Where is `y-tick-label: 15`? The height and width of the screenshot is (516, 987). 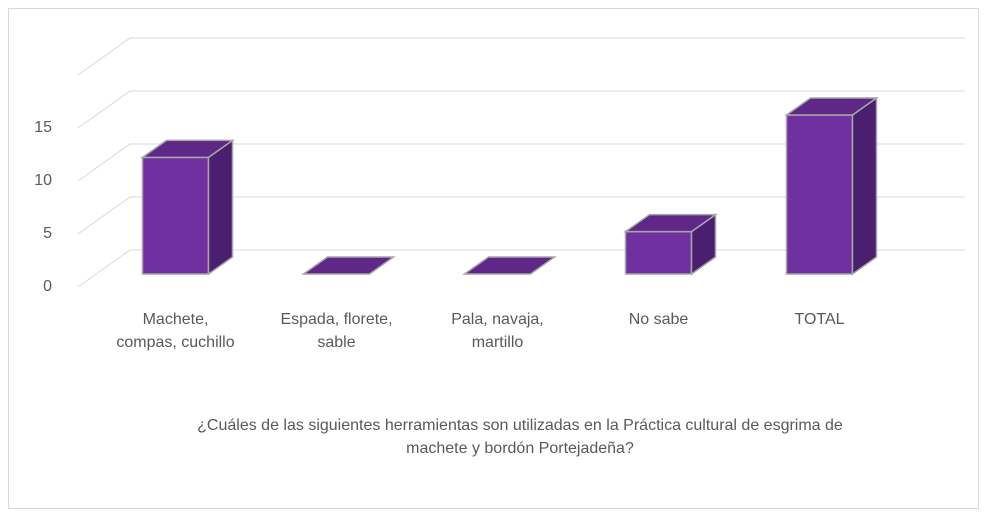
y-tick-label: 15 is located at coordinates (43, 127).